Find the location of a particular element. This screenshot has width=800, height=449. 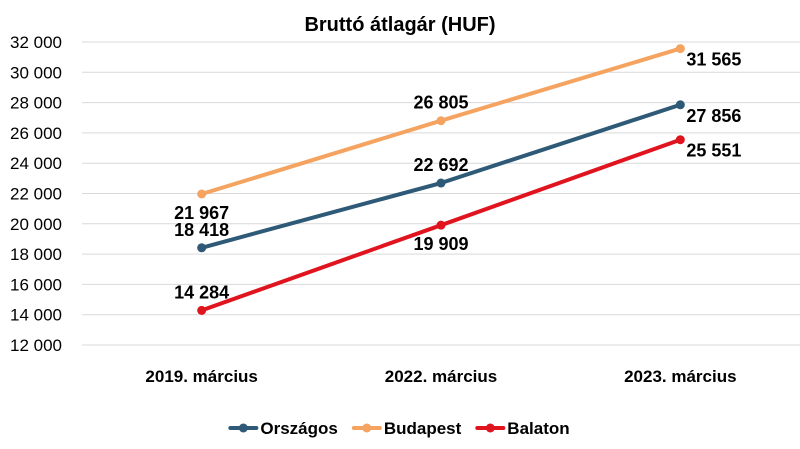

legend-item-balaton: Balaton is located at coordinates (522, 428).